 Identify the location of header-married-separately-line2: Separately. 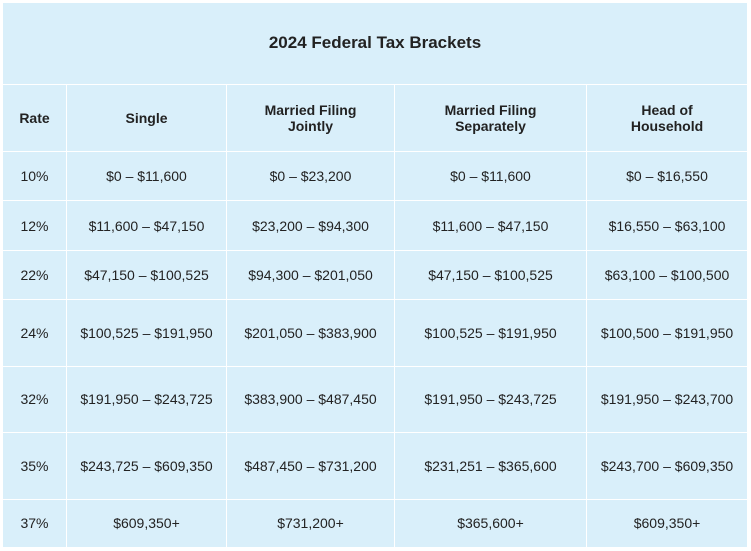
(490, 125).